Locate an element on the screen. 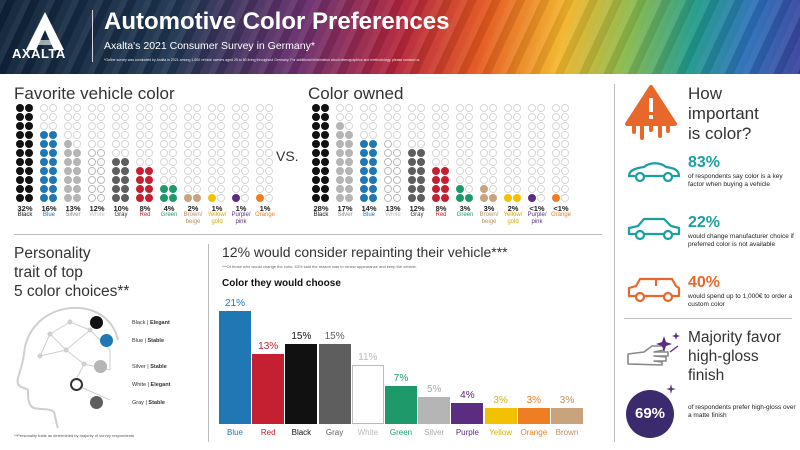 The image size is (800, 450). header-divider is located at coordinates (92, 36).